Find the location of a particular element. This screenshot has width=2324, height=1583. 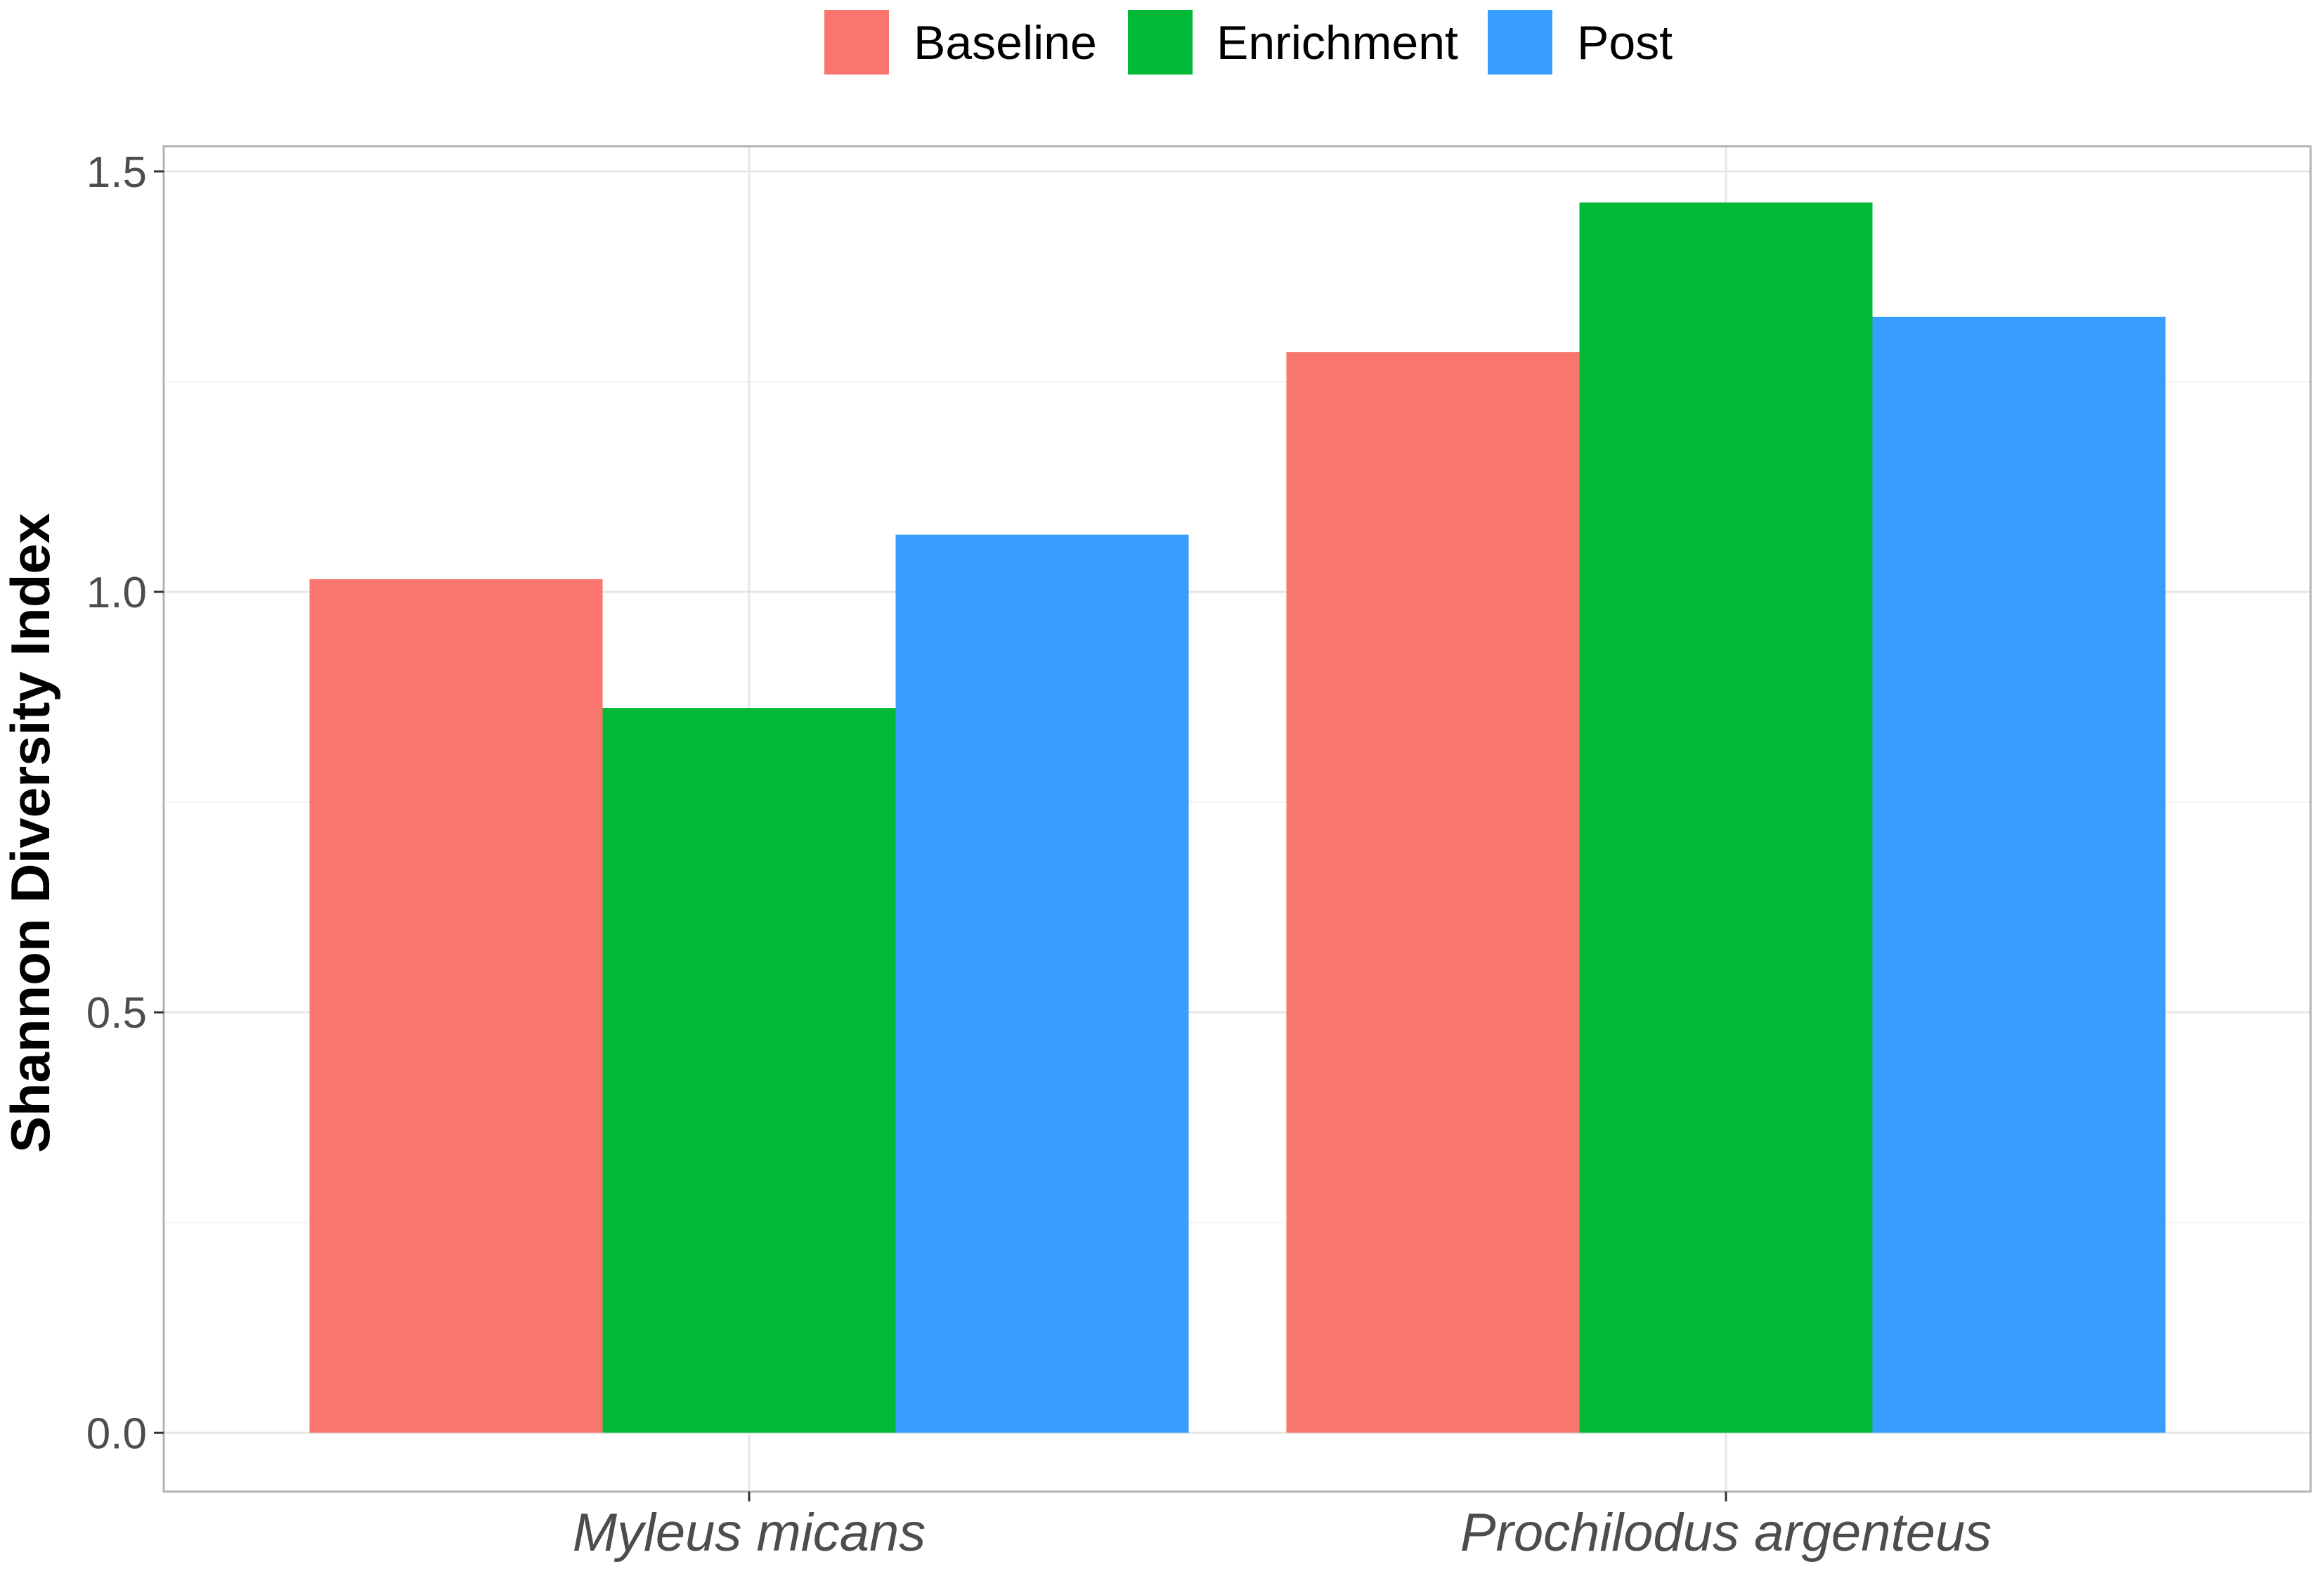

legend: Baseline Enrichment Post is located at coordinates (1248, 42).